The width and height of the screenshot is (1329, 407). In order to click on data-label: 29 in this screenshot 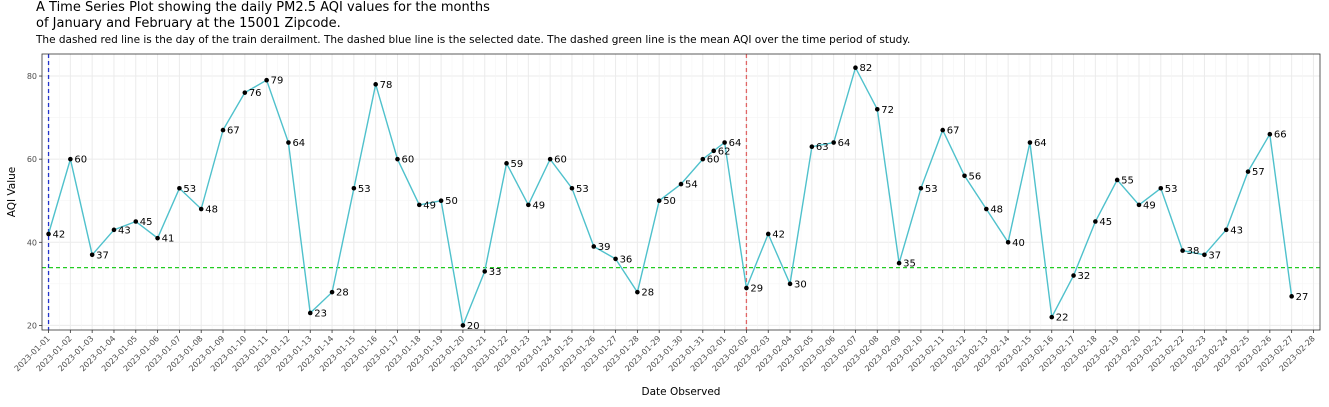, I will do `click(756, 289)`.